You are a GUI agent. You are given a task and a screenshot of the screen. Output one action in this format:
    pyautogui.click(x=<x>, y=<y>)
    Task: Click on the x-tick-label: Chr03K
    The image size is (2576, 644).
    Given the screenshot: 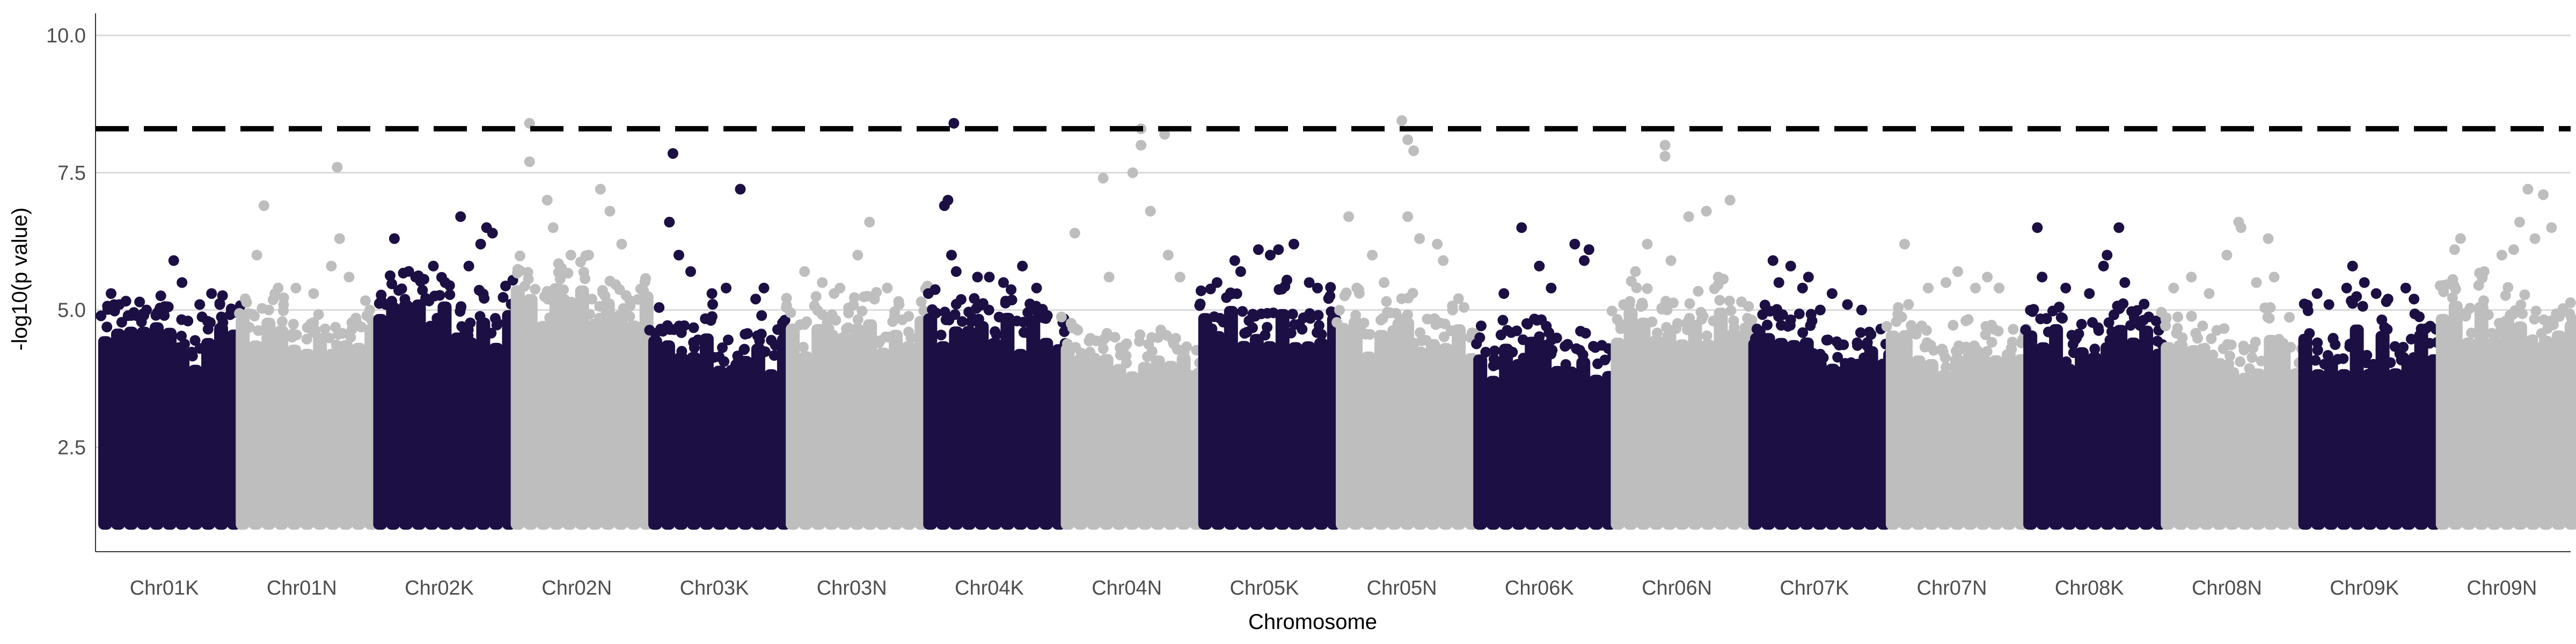 What is the action you would take?
    pyautogui.click(x=714, y=588)
    